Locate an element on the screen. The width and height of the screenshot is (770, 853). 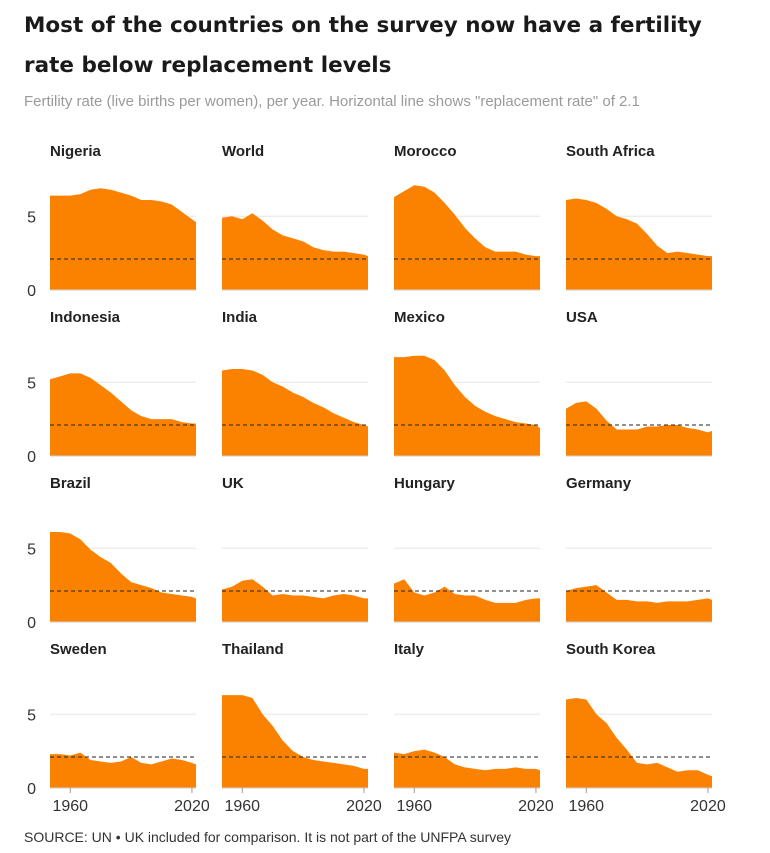
panel-label: World is located at coordinates (243, 151).